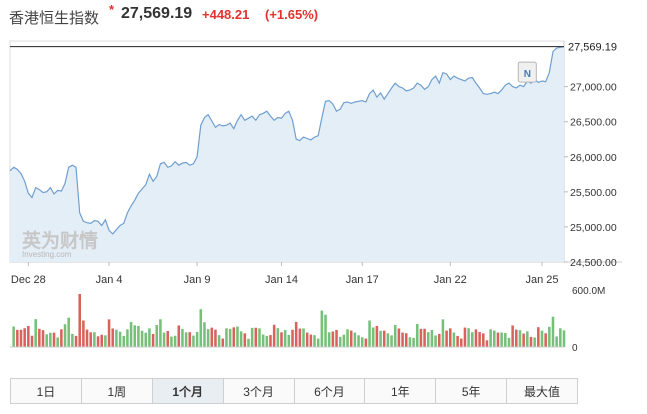 The height and width of the screenshot is (414, 647). What do you see at coordinates (281, 280) in the screenshot?
I see `x-tick-label: Jan 14` at bounding box center [281, 280].